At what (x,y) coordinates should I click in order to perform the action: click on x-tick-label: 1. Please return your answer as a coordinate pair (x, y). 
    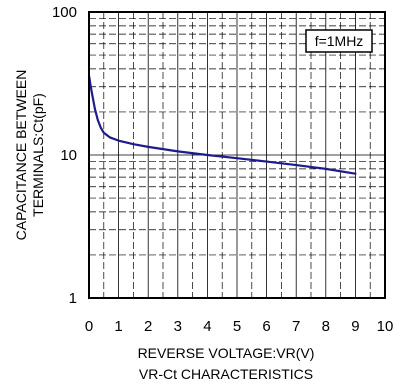
    Looking at the image, I should click on (118, 326).